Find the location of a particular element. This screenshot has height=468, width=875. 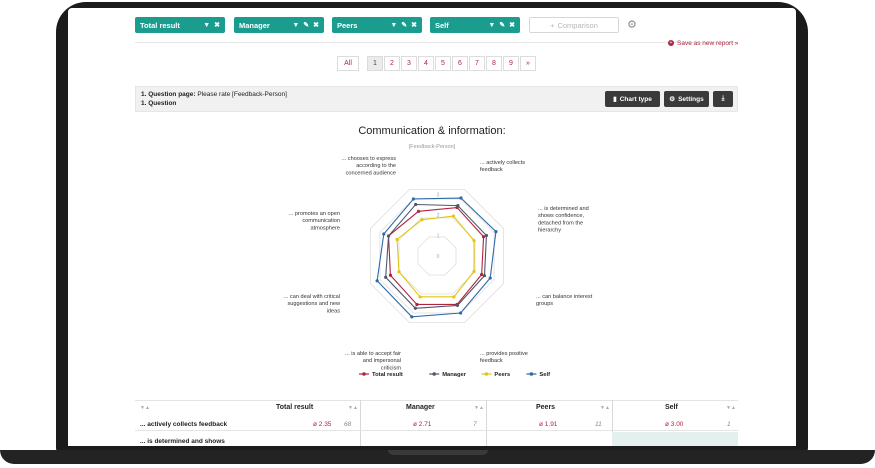

comparison-label: Comparison is located at coordinates (577, 25).